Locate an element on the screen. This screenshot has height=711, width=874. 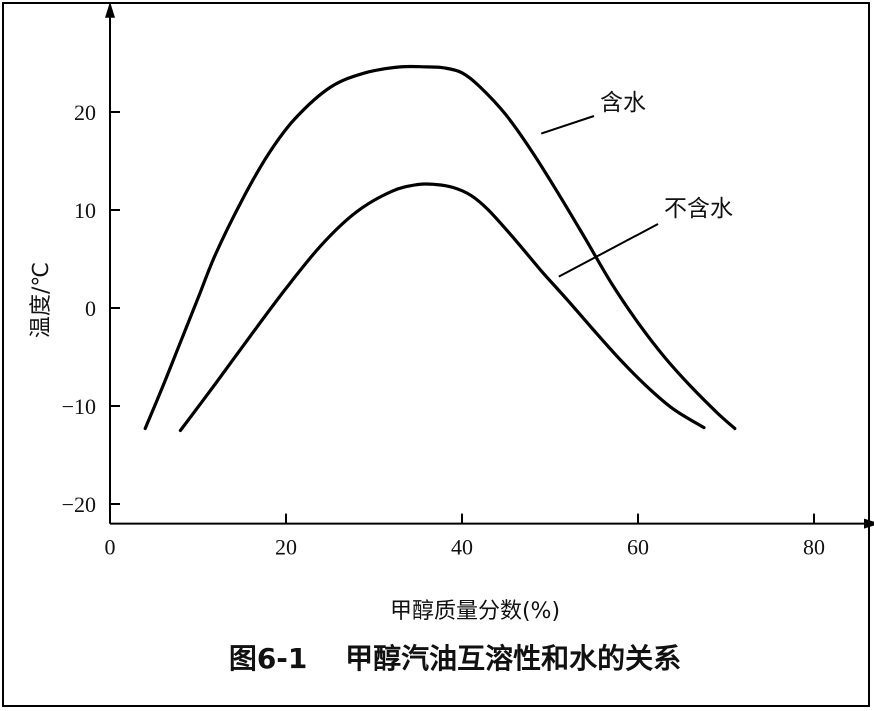
annotation-label-with-water: 含水 is located at coordinates (623, 103).